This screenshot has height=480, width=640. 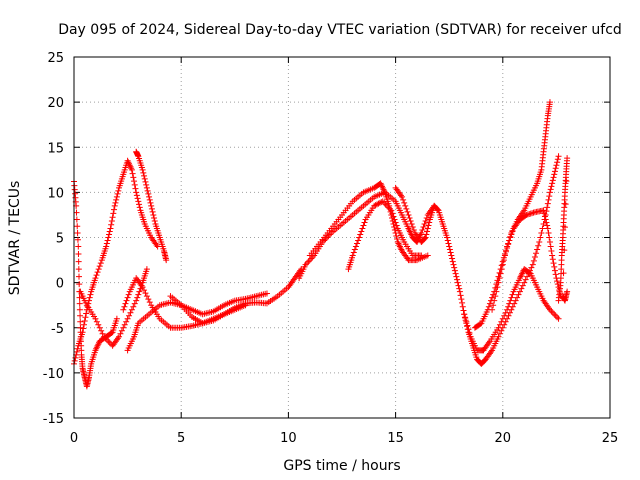 What do you see at coordinates (521, 206) in the screenshot?
I see `series-arc-n` at bounding box center [521, 206].